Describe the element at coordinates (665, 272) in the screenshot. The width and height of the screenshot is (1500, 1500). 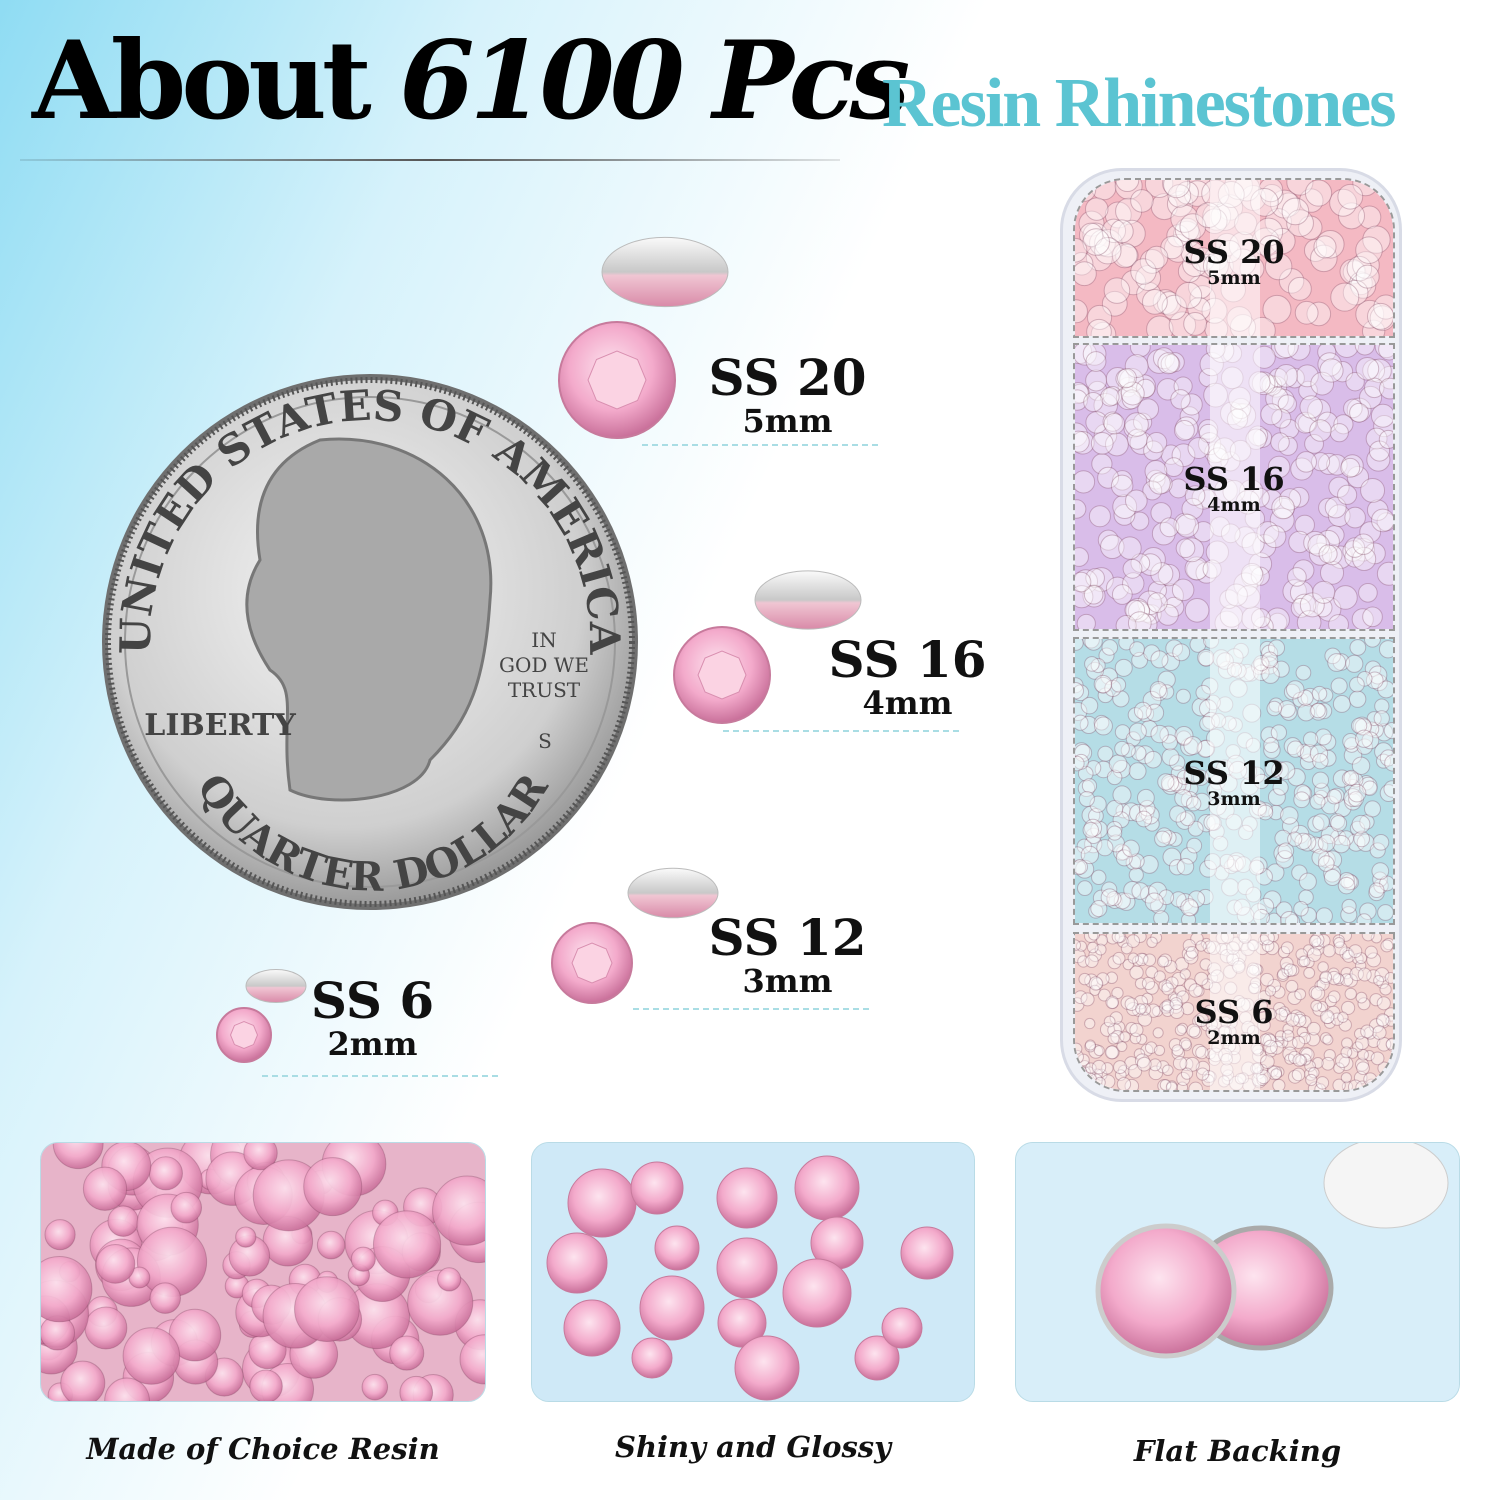
I see `flat-back-stone` at that location.